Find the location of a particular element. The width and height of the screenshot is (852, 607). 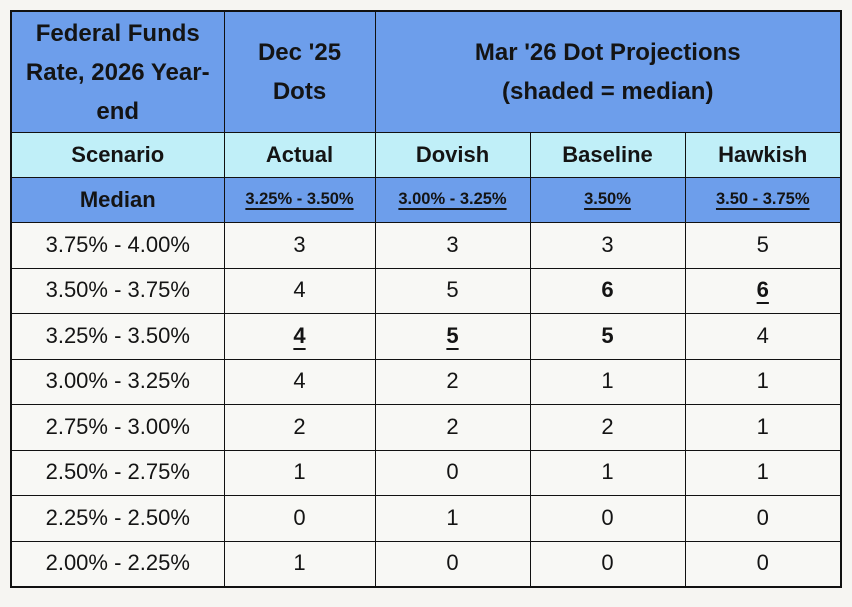

table-row: 3.00% - 3.25% 4 2 1 1 is located at coordinates (426, 381).